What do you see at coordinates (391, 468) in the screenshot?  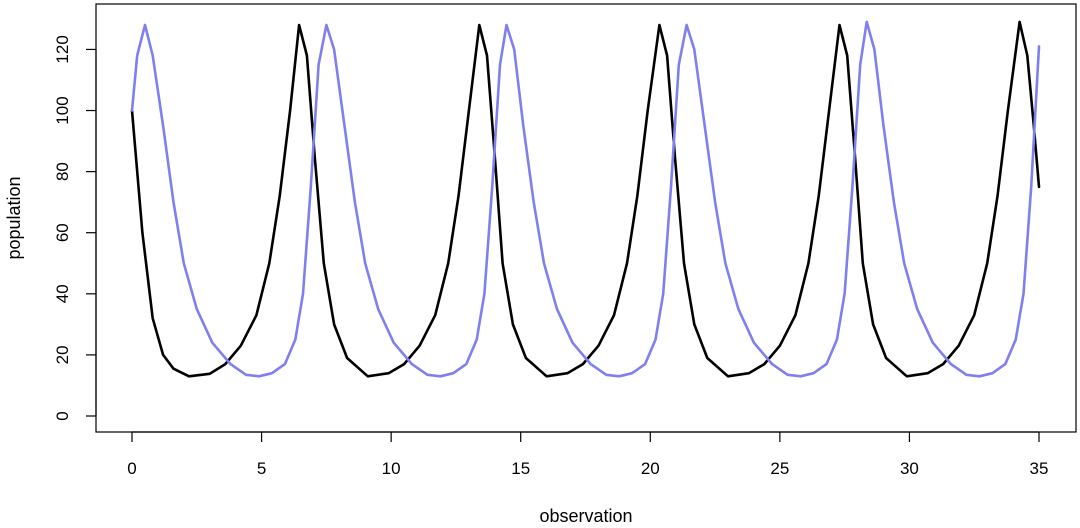 I see `x-tick-label: 10` at bounding box center [391, 468].